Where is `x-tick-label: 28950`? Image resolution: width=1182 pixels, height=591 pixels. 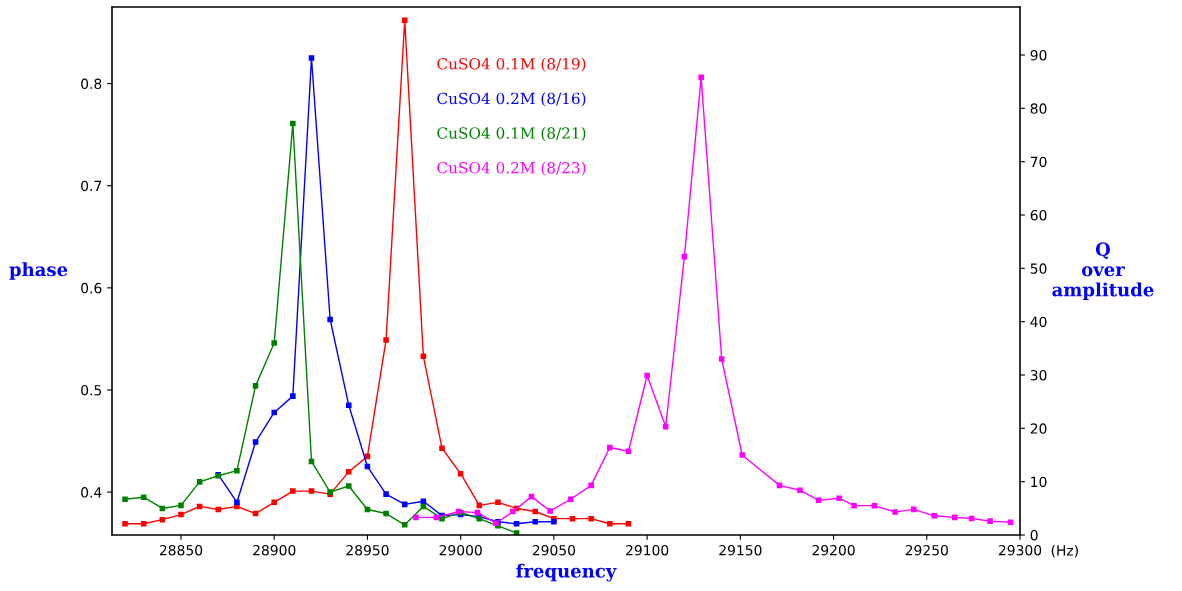
x-tick-label: 28950 is located at coordinates (367, 550).